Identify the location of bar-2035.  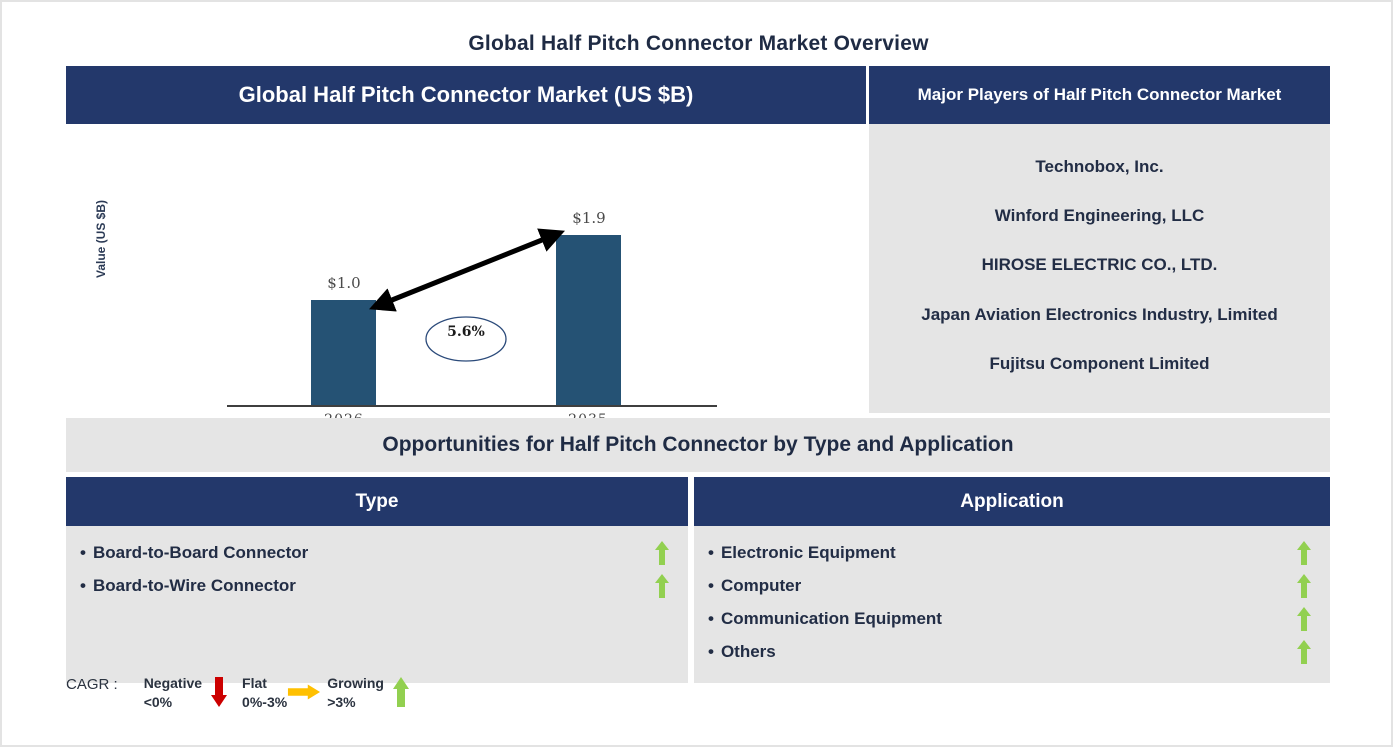
(588, 320).